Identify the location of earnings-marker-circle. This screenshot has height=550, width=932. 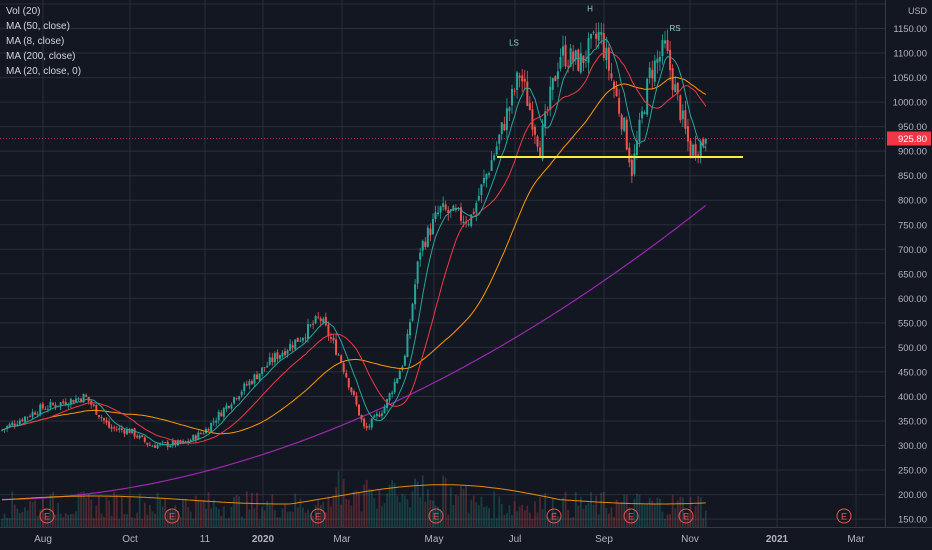
(844, 516).